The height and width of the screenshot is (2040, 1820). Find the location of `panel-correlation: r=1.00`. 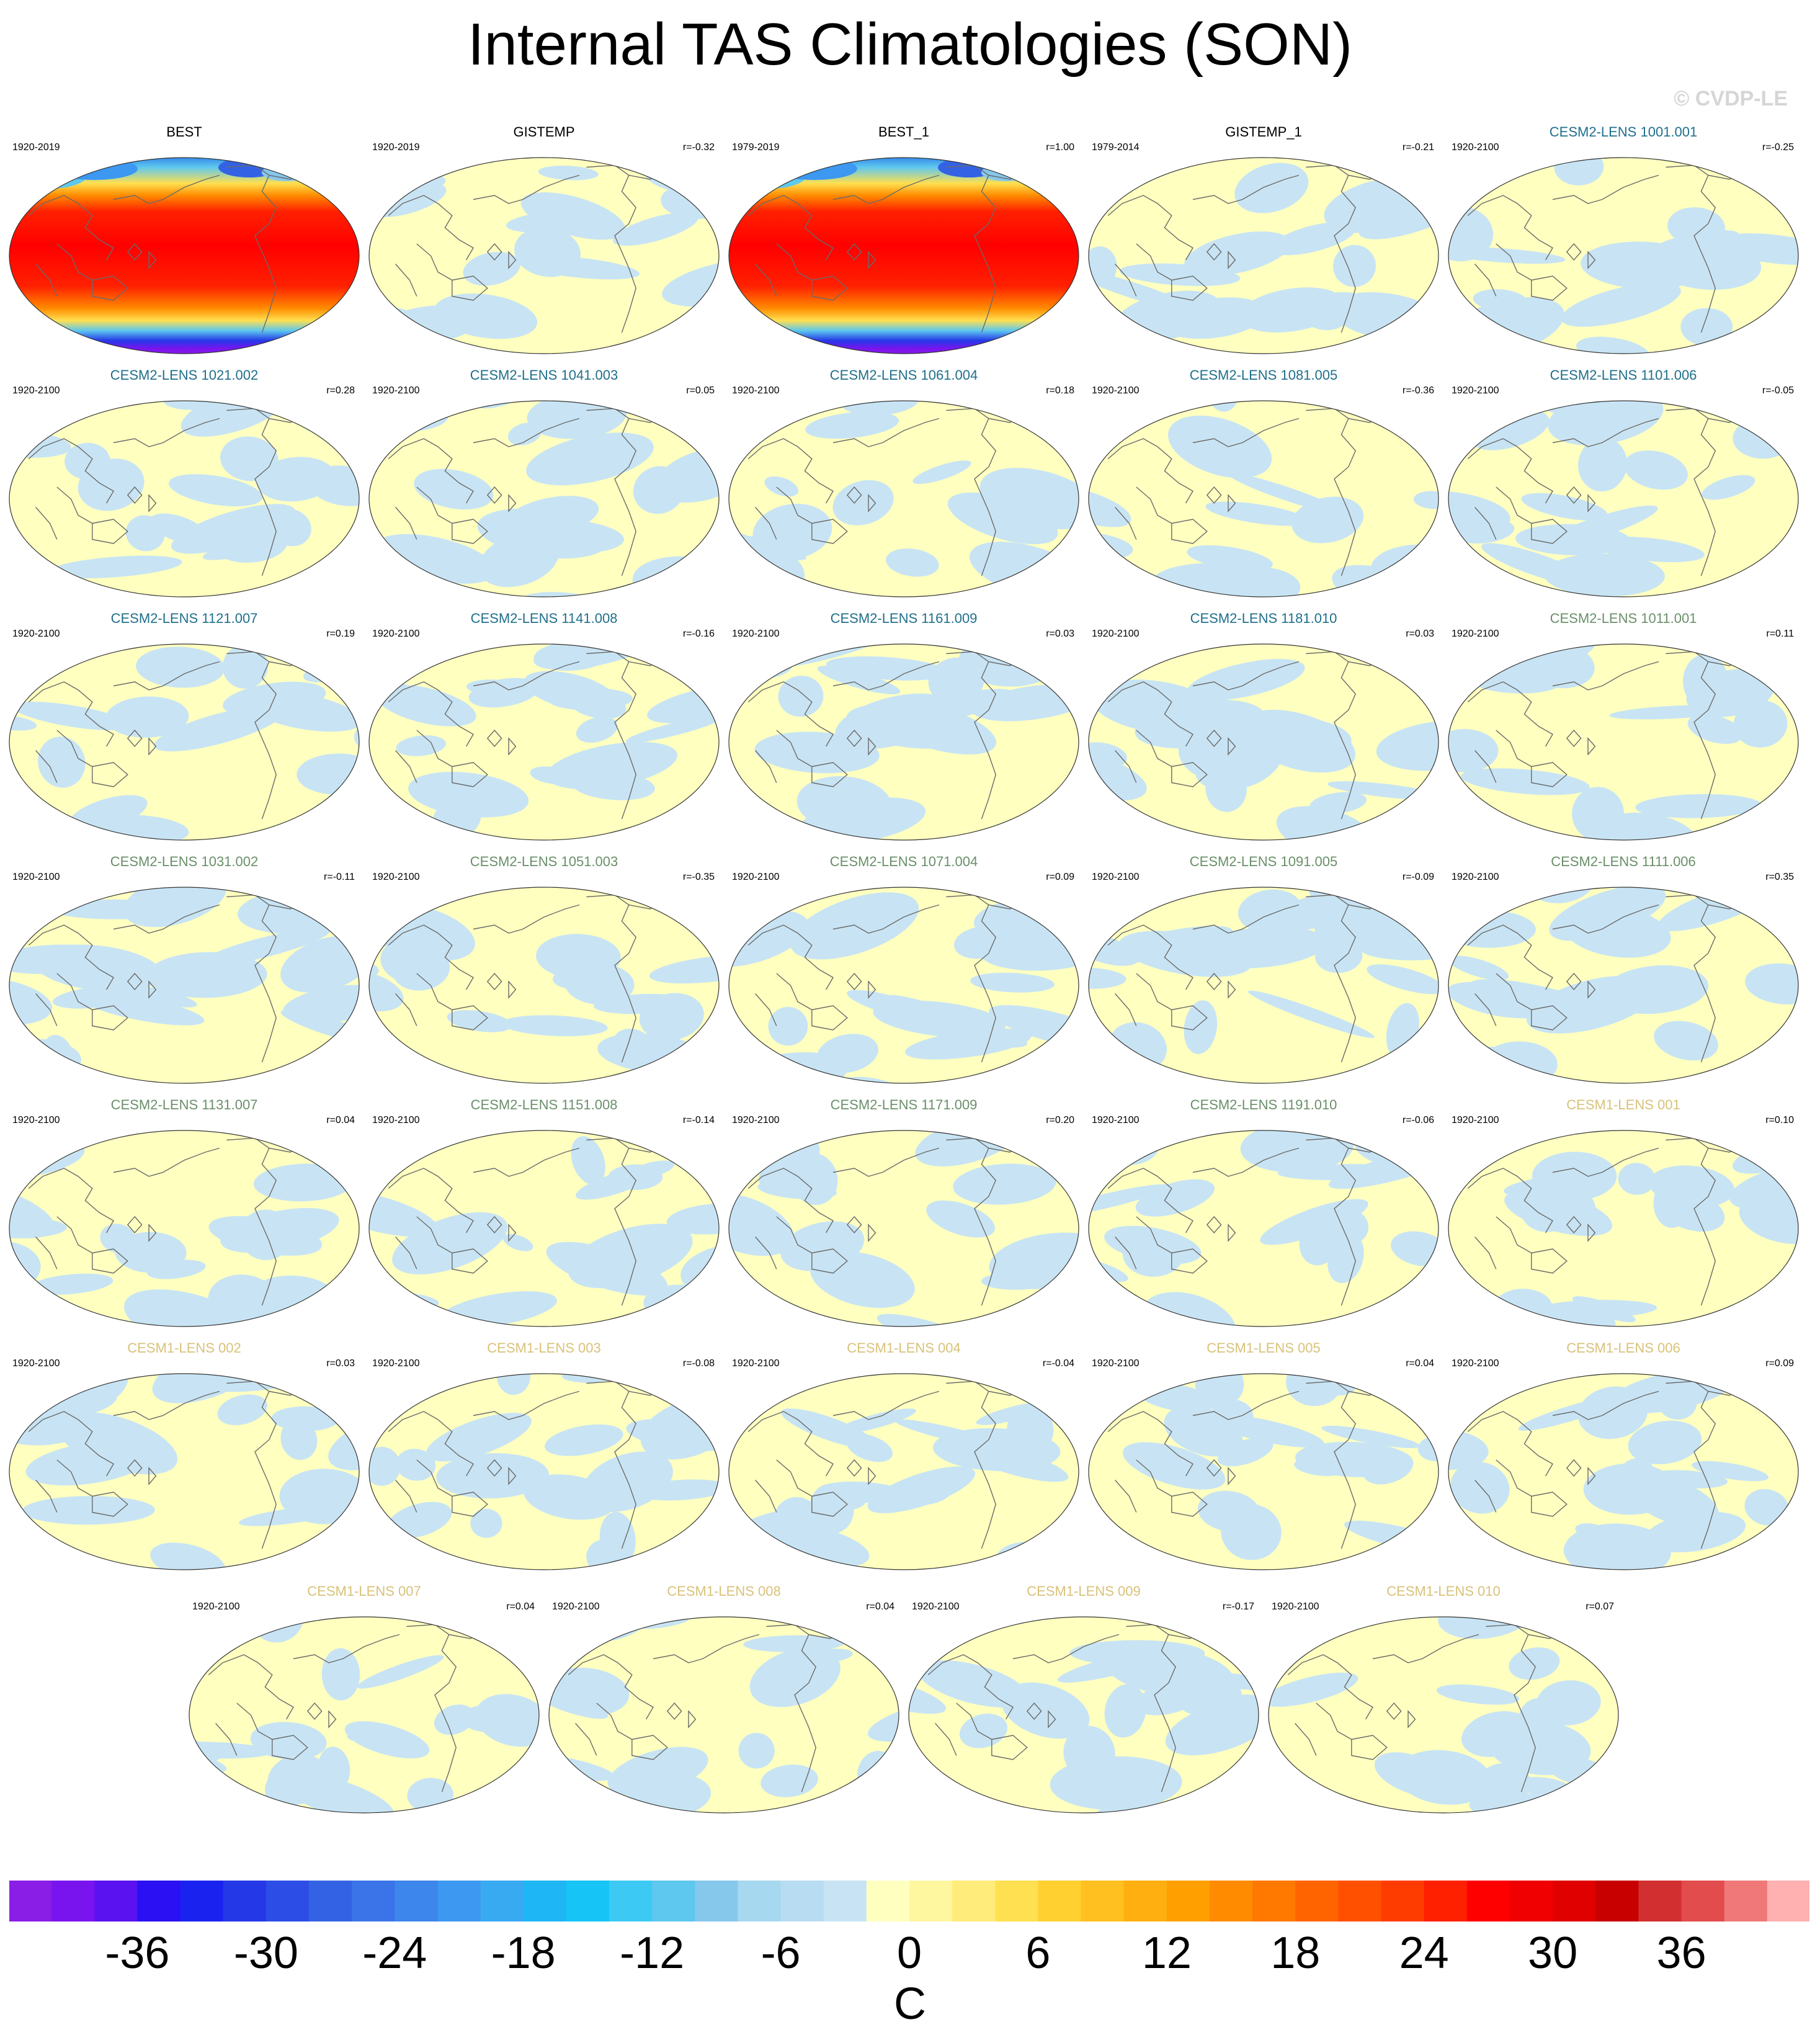

panel-correlation: r=1.00 is located at coordinates (1060, 147).